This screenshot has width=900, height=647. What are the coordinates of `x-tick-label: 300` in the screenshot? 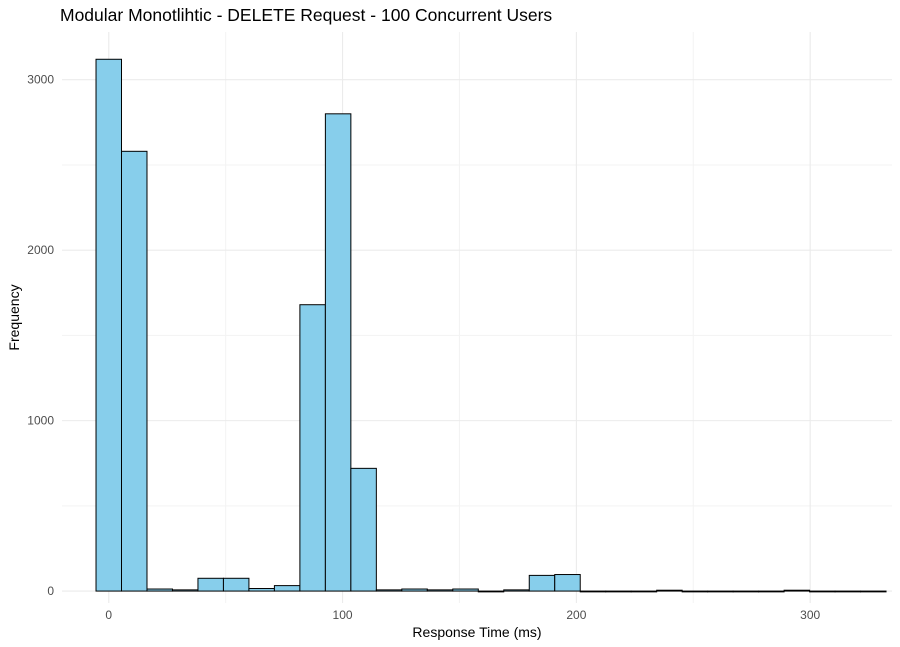 It's located at (810, 615).